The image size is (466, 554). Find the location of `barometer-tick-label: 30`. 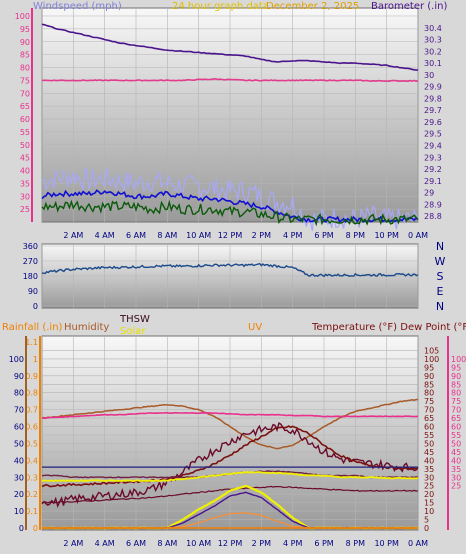

barometer-tick-label: 30 is located at coordinates (429, 75).